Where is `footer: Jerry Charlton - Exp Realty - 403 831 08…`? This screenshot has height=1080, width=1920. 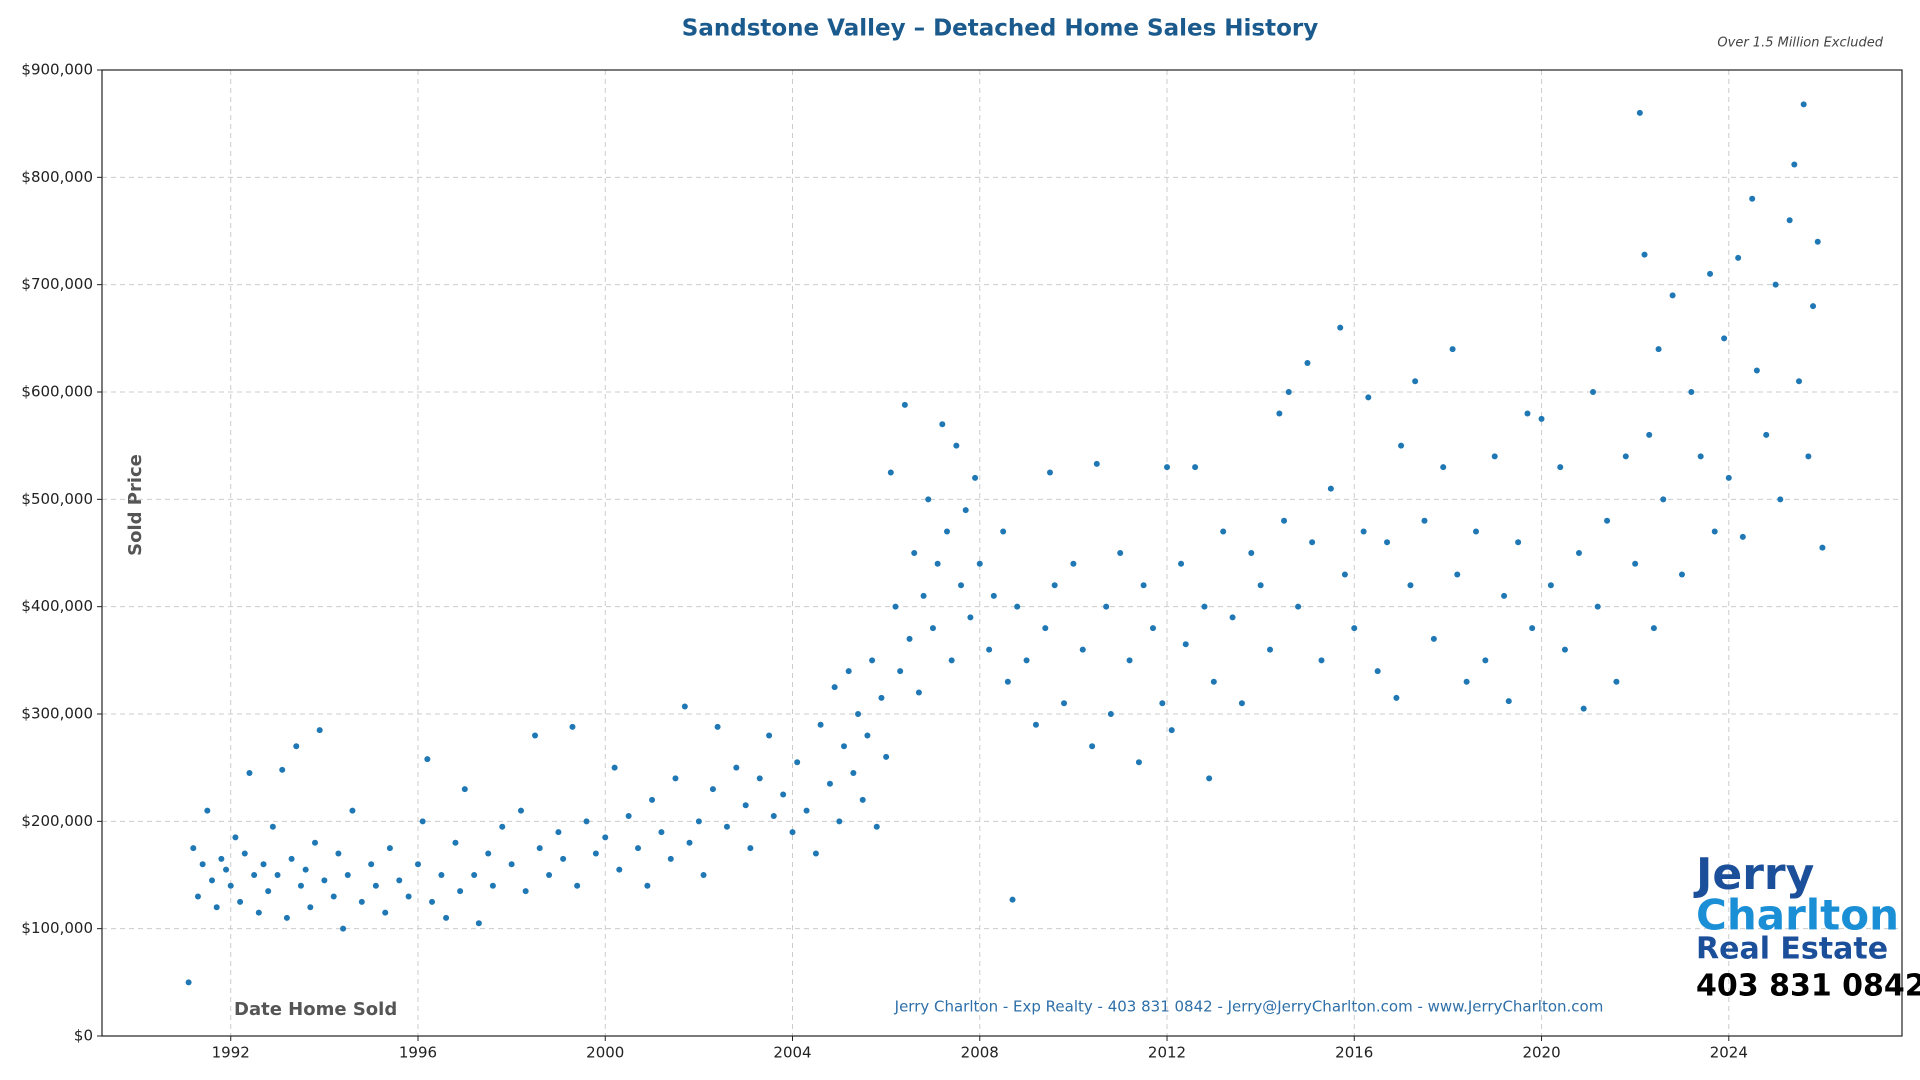
footer: Jerry Charlton - Exp Realty - 403 831 08… is located at coordinates (1249, 1007).